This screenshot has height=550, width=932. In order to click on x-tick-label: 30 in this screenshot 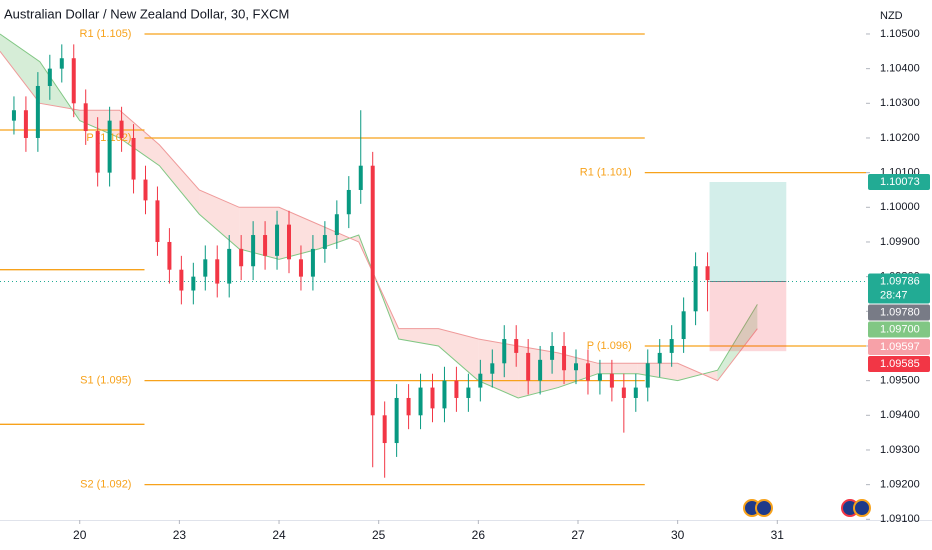, I will do `click(678, 535)`.